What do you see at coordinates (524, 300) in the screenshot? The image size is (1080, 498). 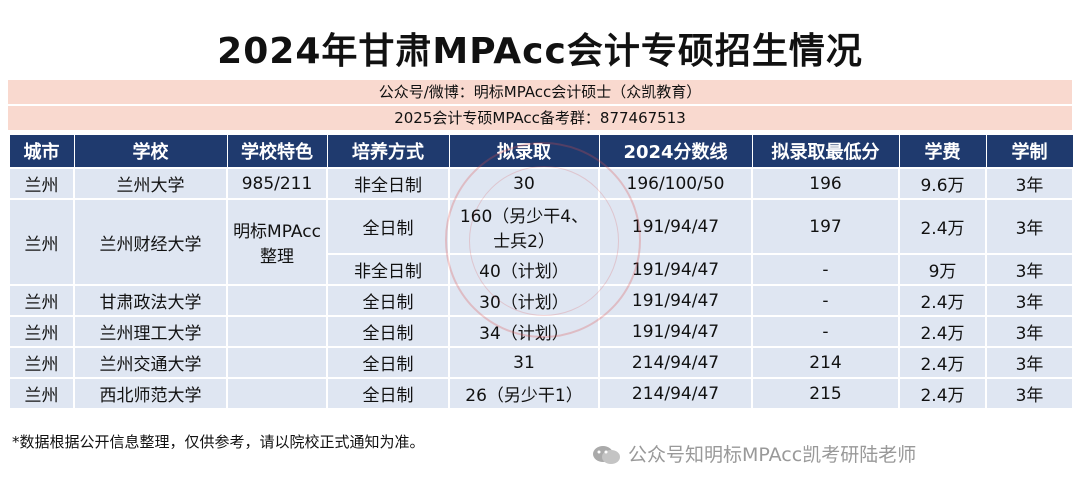 I see `cell-admit: 30（计划）` at bounding box center [524, 300].